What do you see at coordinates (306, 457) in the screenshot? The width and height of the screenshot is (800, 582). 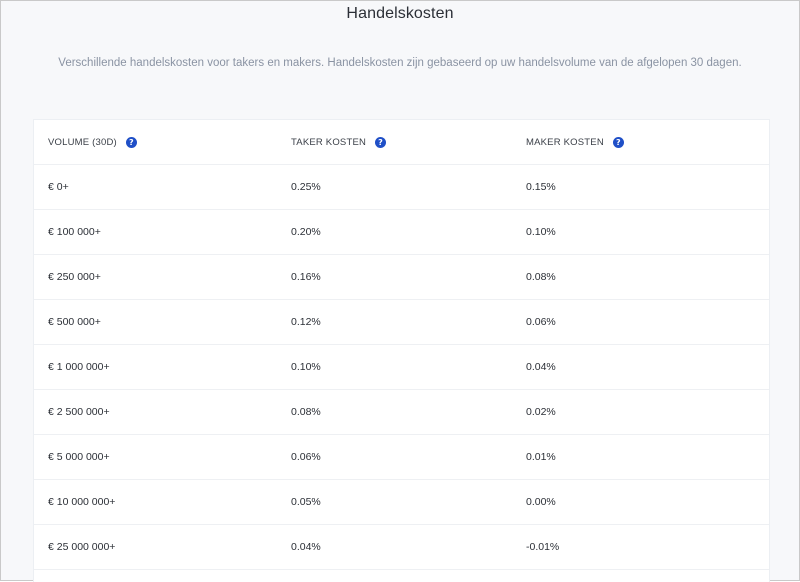 I see `taker-fee-cell: 0.06%` at bounding box center [306, 457].